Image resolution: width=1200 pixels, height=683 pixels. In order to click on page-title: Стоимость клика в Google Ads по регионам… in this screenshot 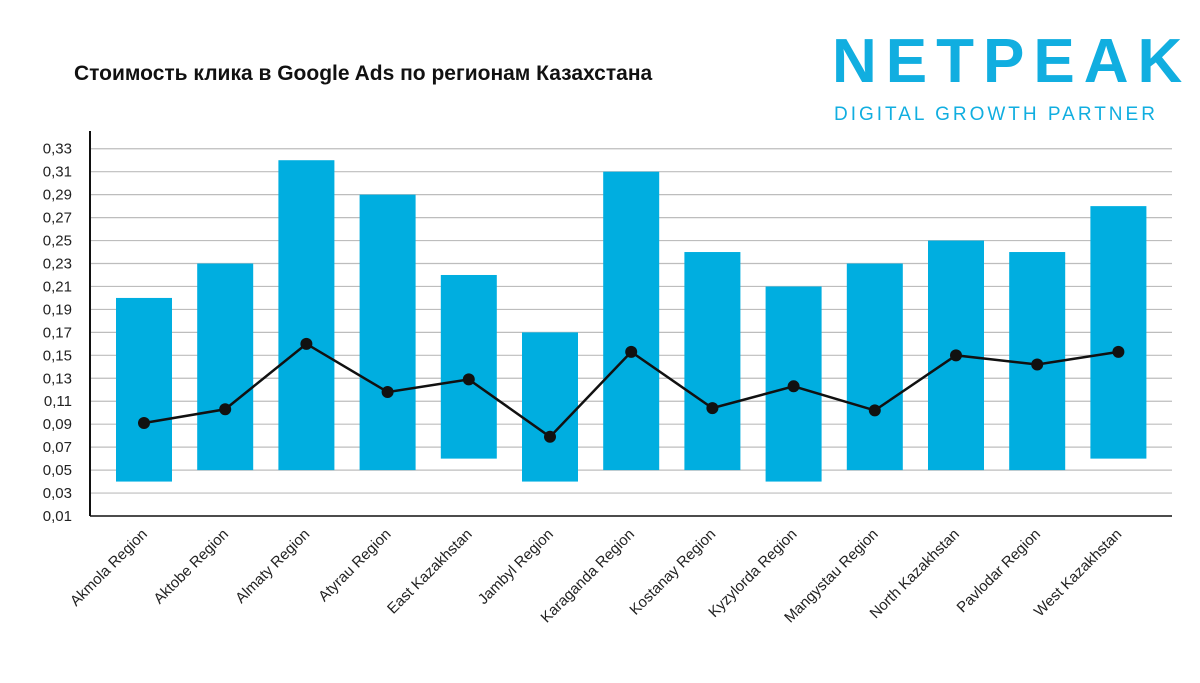, I will do `click(363, 73)`.